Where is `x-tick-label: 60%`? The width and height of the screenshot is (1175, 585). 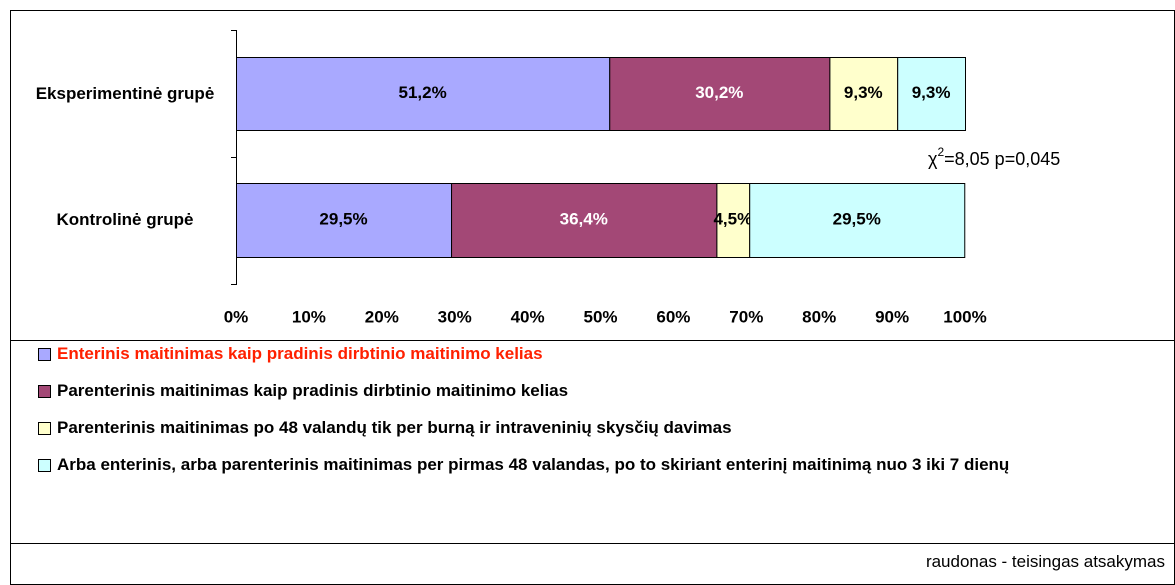
x-tick-label: 60% is located at coordinates (673, 316).